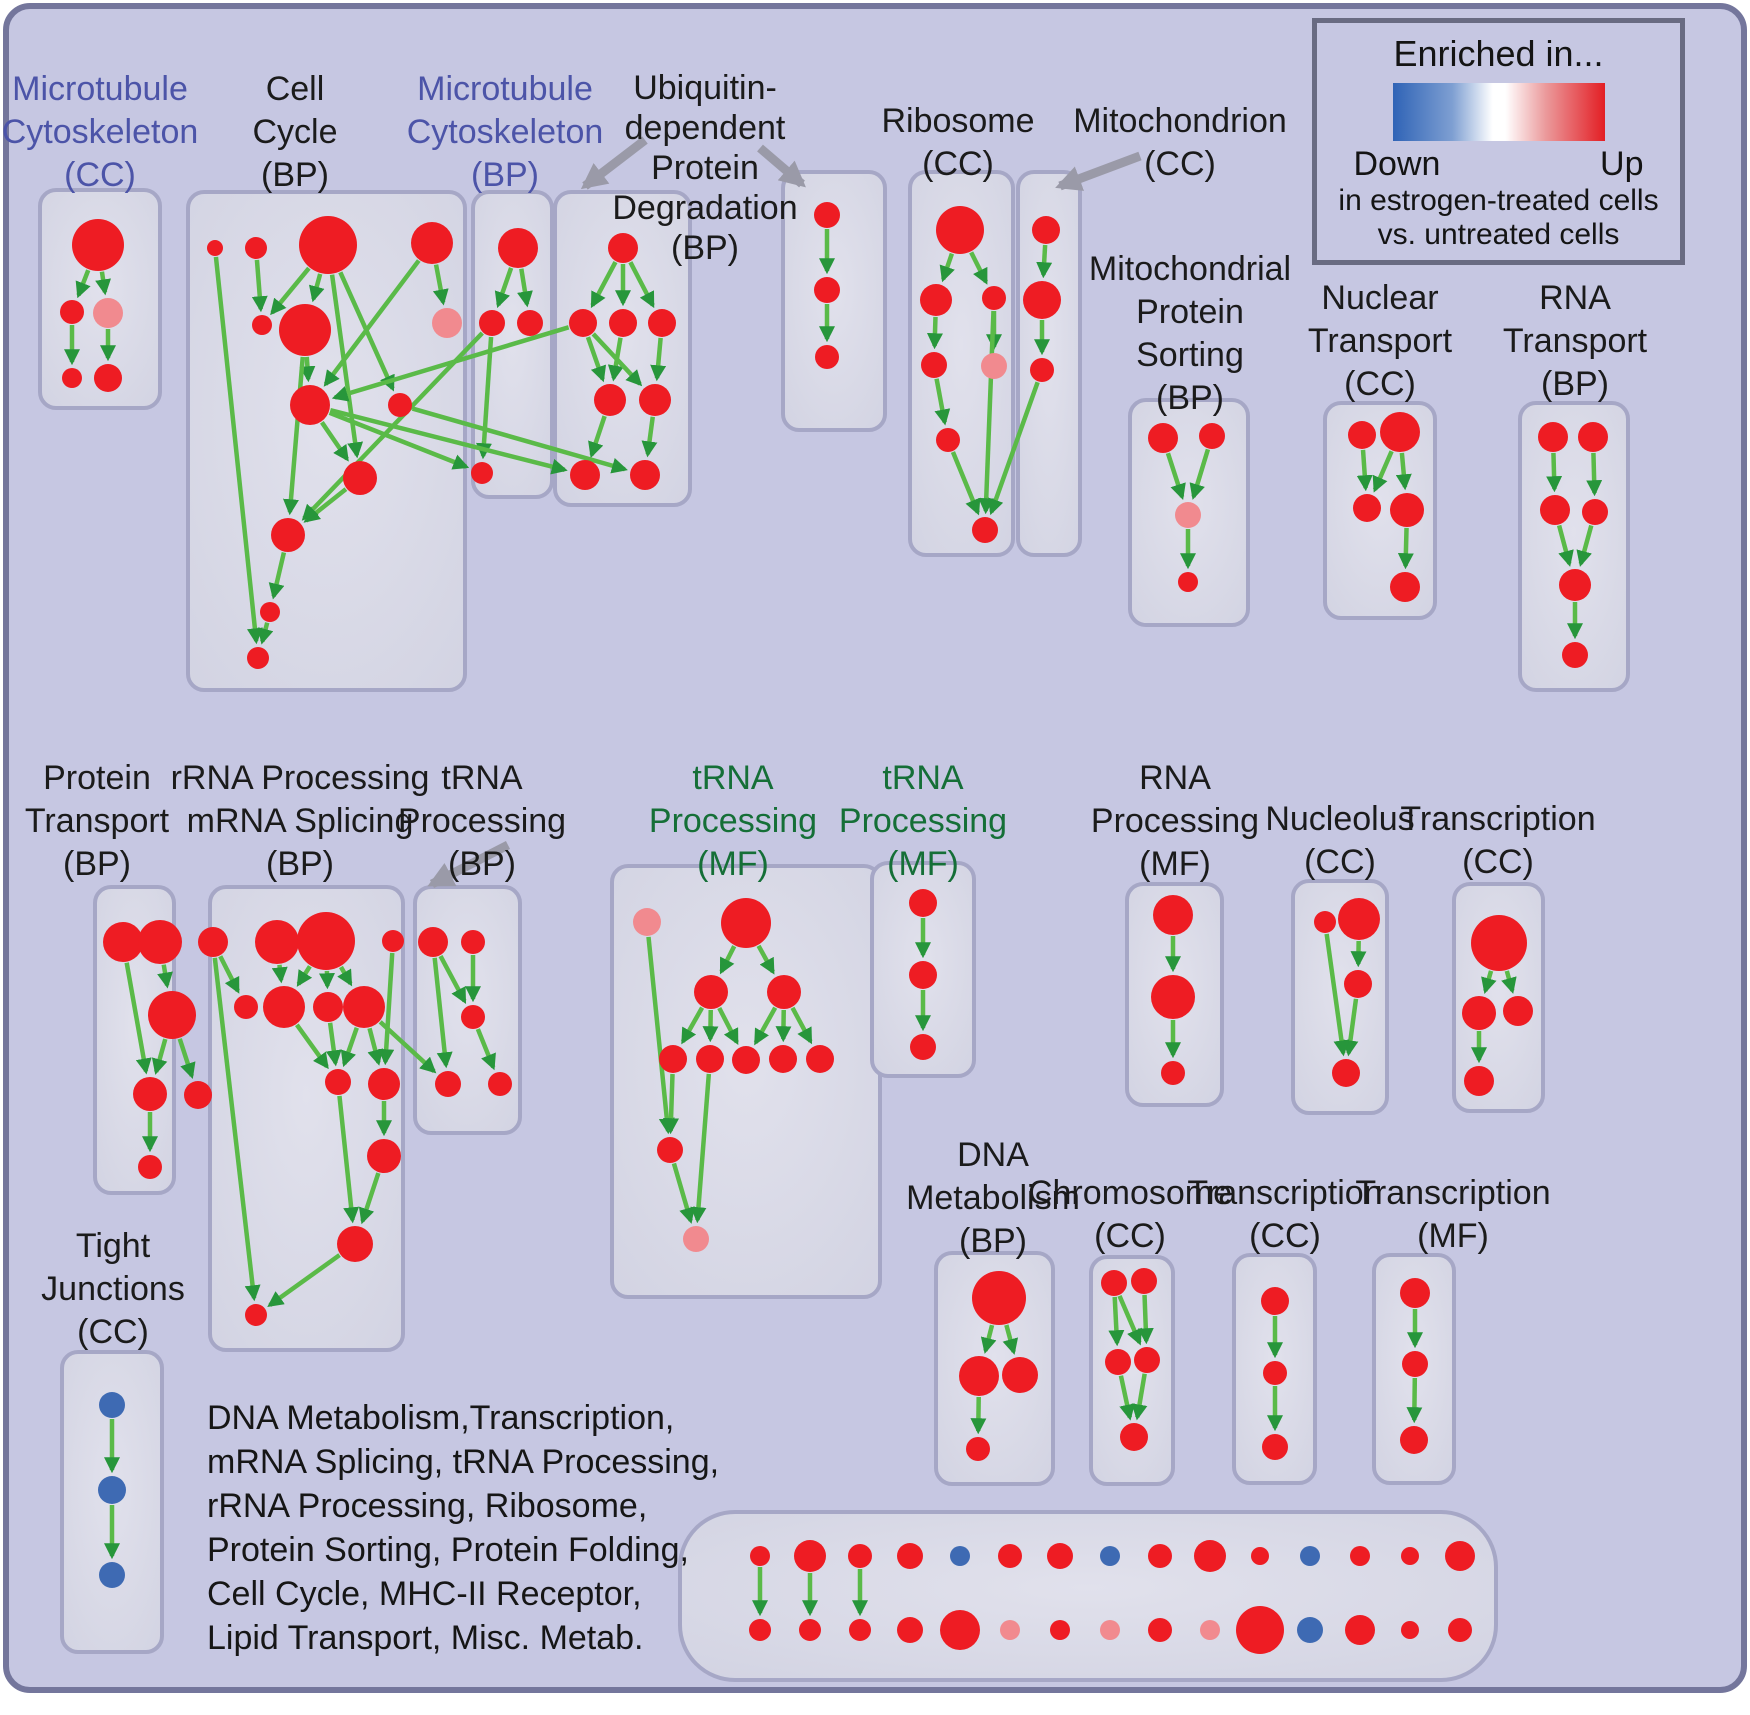 Image resolution: width=1750 pixels, height=1715 pixels. Describe the element at coordinates (1088, 1596) in the screenshot. I see `cluster-box-mixed-cluster` at that location.